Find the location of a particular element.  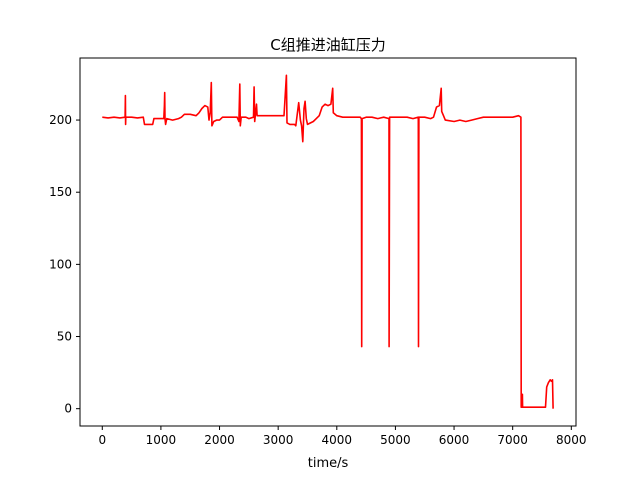

x-tick-label: 6000 is located at coordinates (454, 440).